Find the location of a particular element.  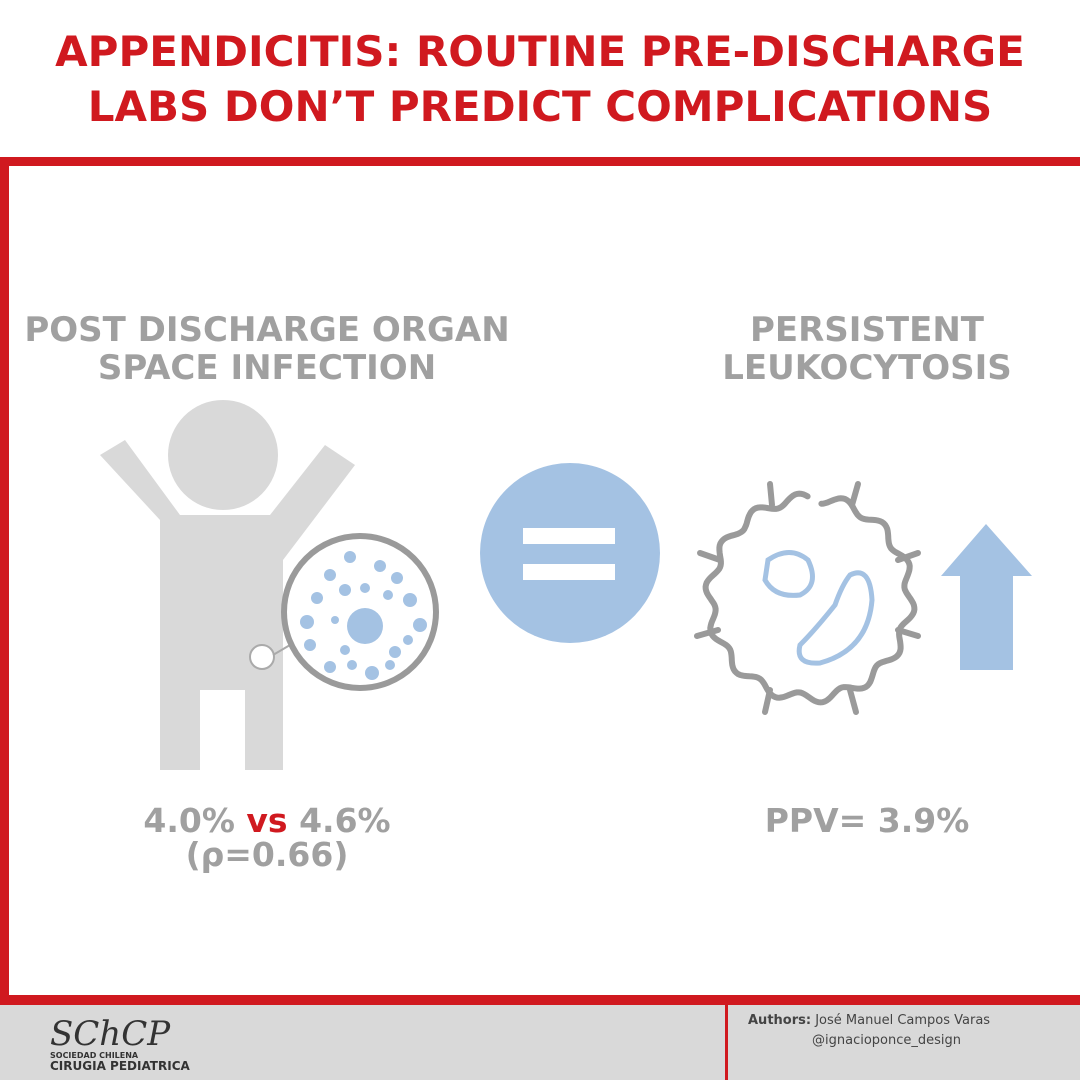

title-line: LABS DON’T PREDICT COMPLICATIONS is located at coordinates (540, 106).